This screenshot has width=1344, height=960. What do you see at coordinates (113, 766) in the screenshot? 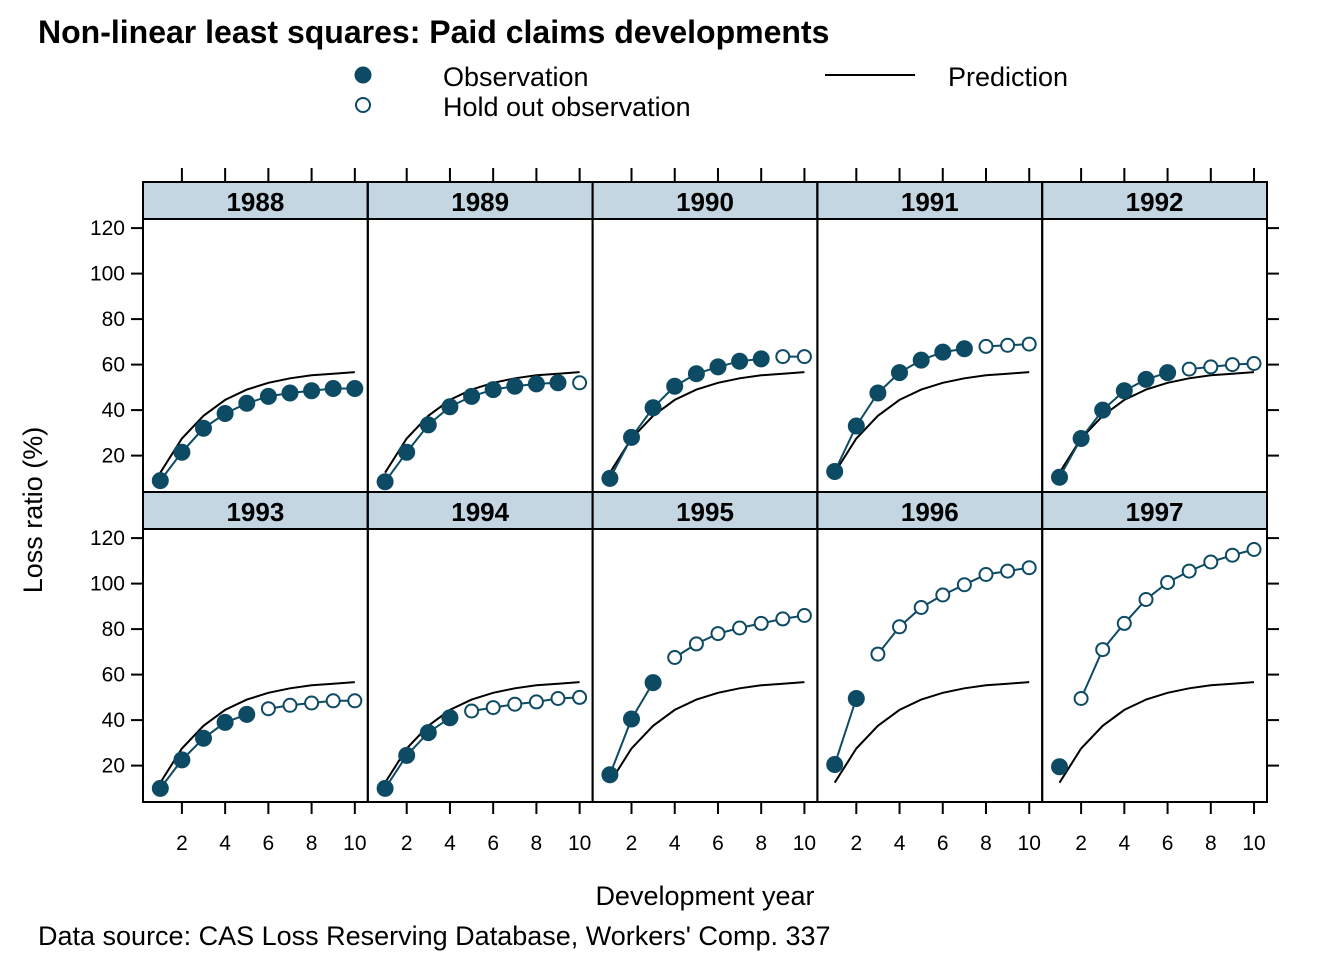
I see `y-tick-label: 20` at bounding box center [113, 766].